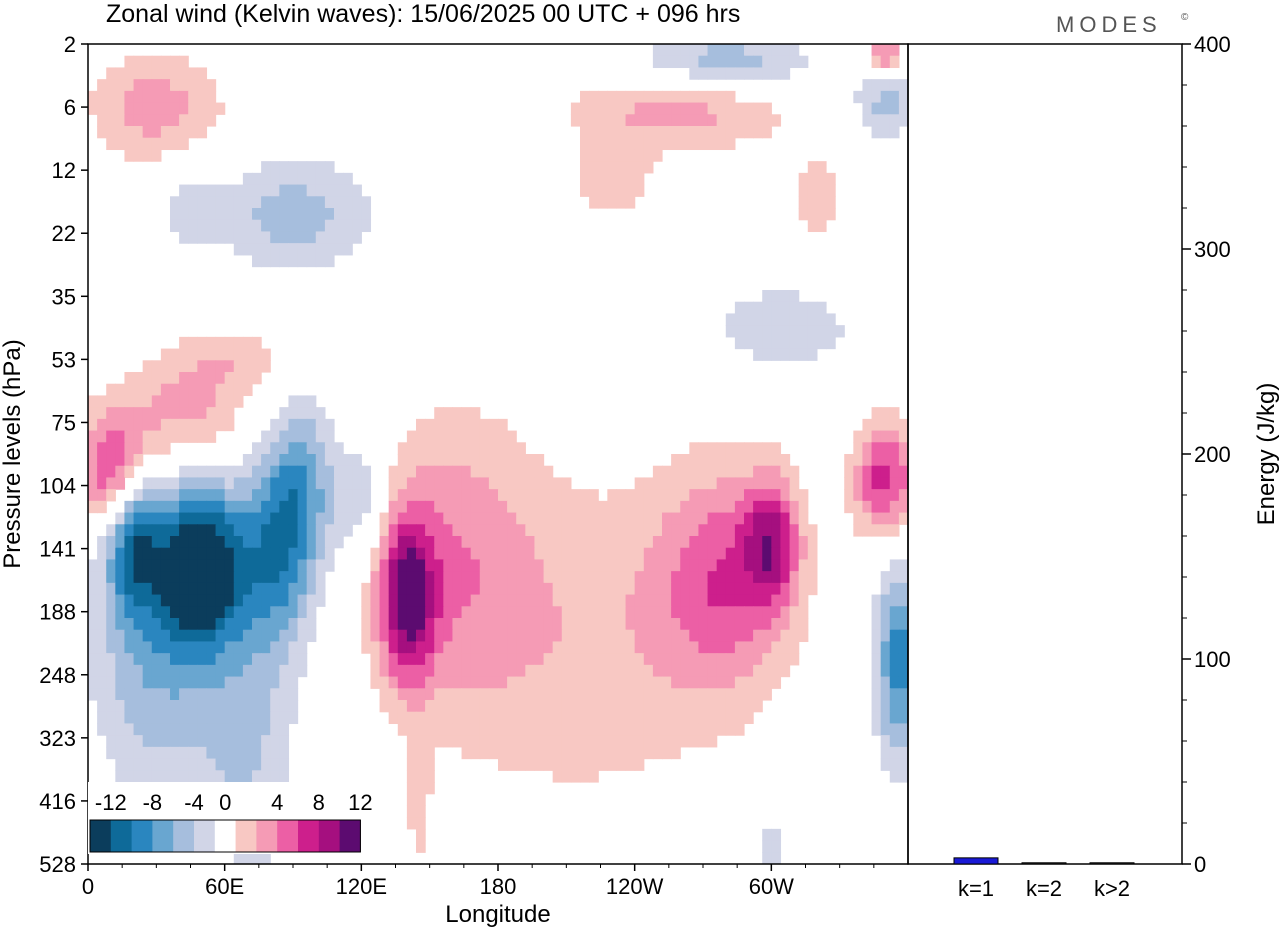  Describe the element at coordinates (111, 802) in the screenshot. I see `colorbar-label: -12` at that location.